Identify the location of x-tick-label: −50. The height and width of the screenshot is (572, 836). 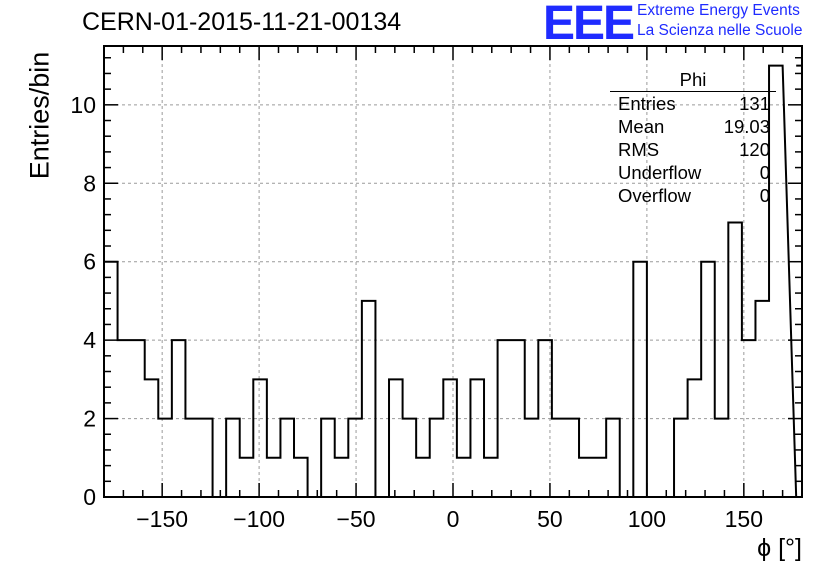
(356, 519).